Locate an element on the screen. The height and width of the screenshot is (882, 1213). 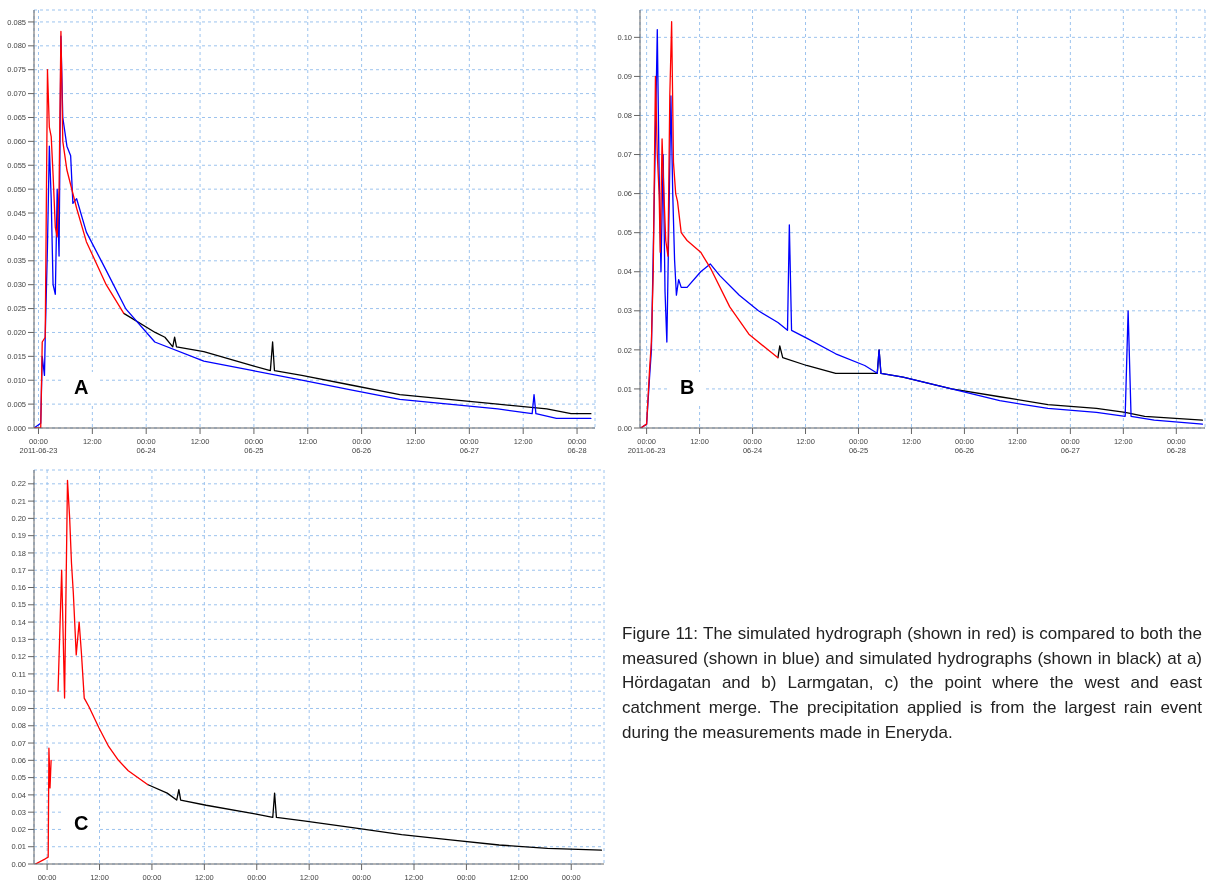
caption: Figure 11: The simulated hydrograph (shown in red) is compared to both the measured (shown in blue) and simulated hydrographs (shown in black) at a) Hördagatan and b) Larmgatan, c) the point where the west and east catchment merge. The precipitation applied is from the largest rain event during the measurements made in Eneryda. is located at coordinates (912, 683).